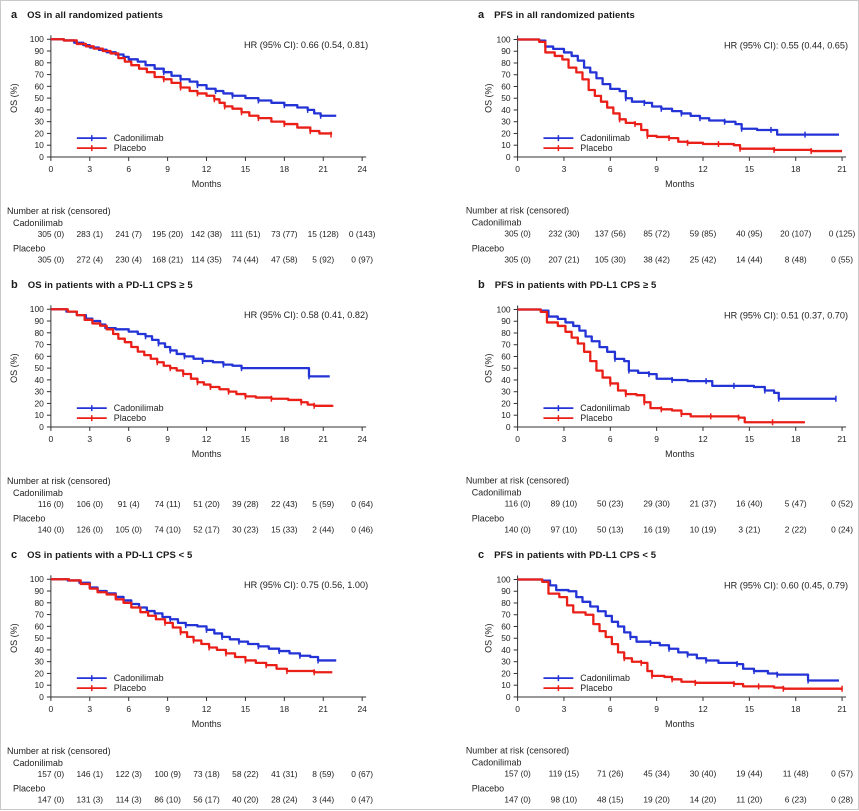  What do you see at coordinates (610, 504) in the screenshot?
I see `risk-value: 50 (23)` at bounding box center [610, 504].